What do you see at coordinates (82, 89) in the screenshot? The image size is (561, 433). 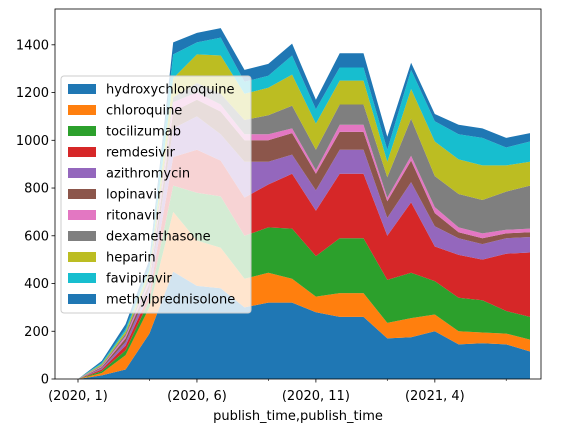 I see `legend-swatch-hydroxychloroquine` at bounding box center [82, 89].